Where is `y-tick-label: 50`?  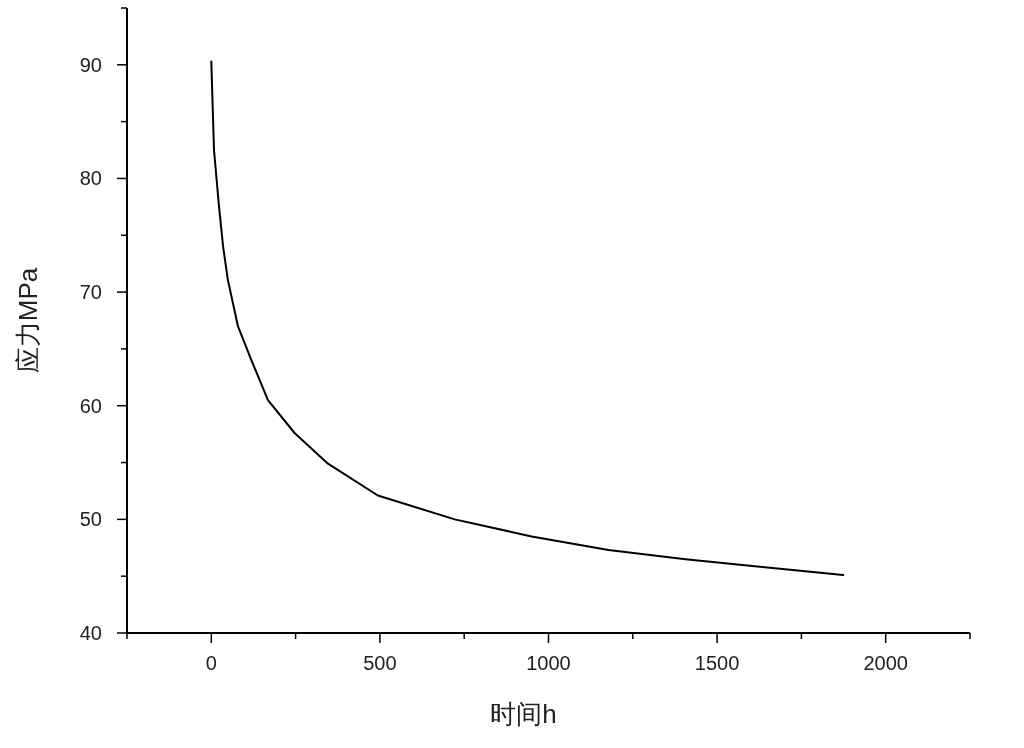
y-tick-label: 50 is located at coordinates (90, 519).